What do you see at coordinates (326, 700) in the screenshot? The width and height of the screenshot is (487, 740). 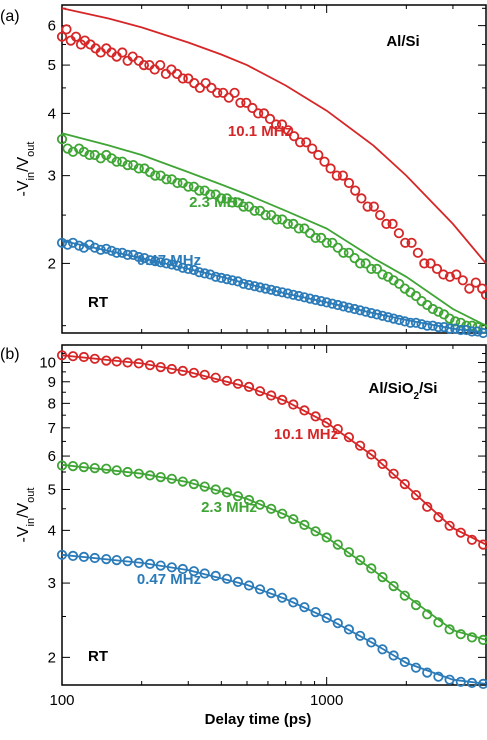 I see `x-tick-label: 1000` at bounding box center [326, 700].